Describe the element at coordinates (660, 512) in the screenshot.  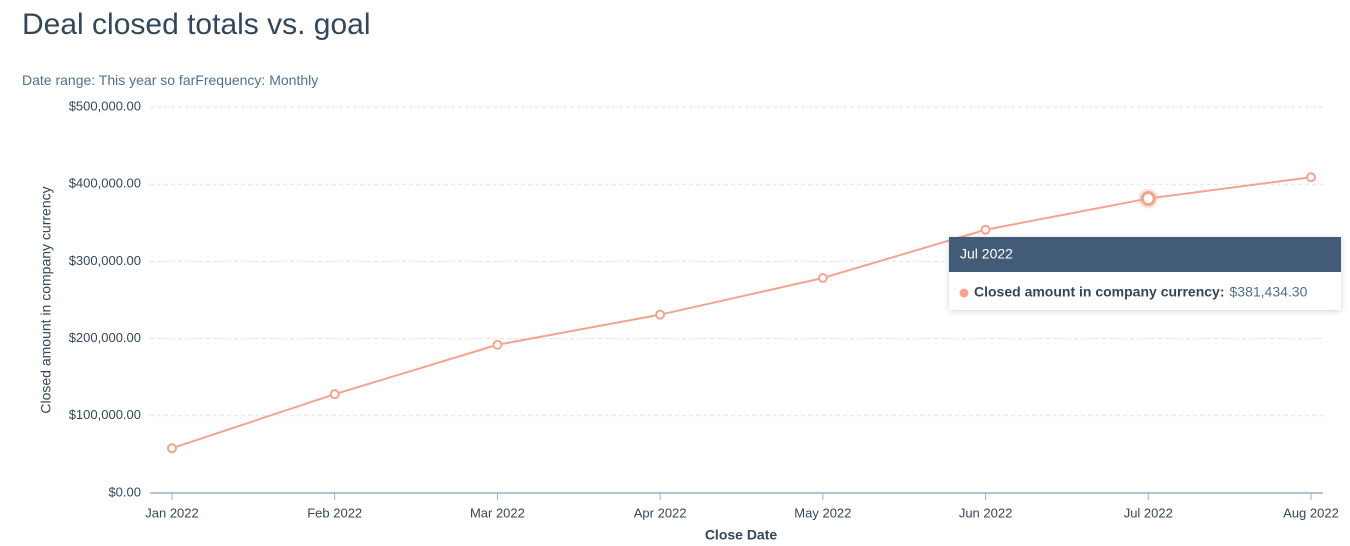
I see `x-tick-label: Apr 2022` at that location.